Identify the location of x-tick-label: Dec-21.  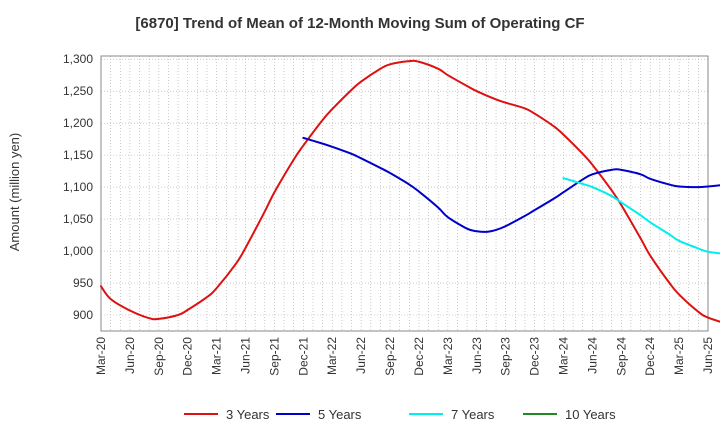
(303, 356).